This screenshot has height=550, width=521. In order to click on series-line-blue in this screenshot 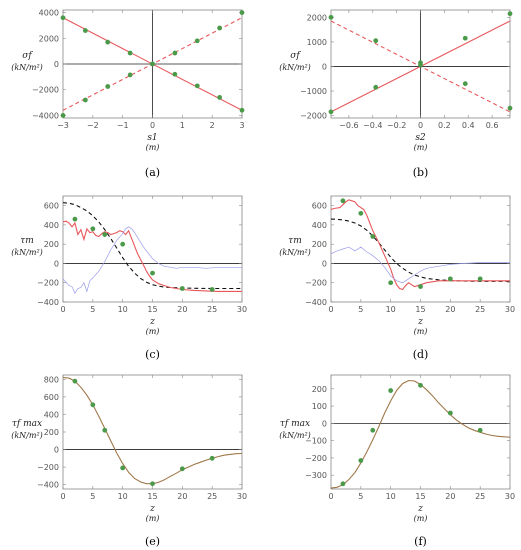, I will do `click(420, 265)`.